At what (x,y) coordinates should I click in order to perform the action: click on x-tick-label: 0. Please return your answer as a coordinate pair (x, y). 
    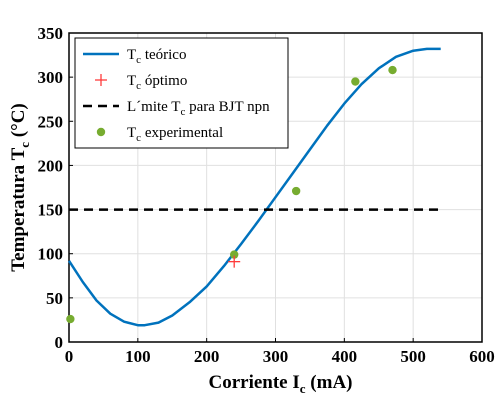
    Looking at the image, I should click on (69, 356).